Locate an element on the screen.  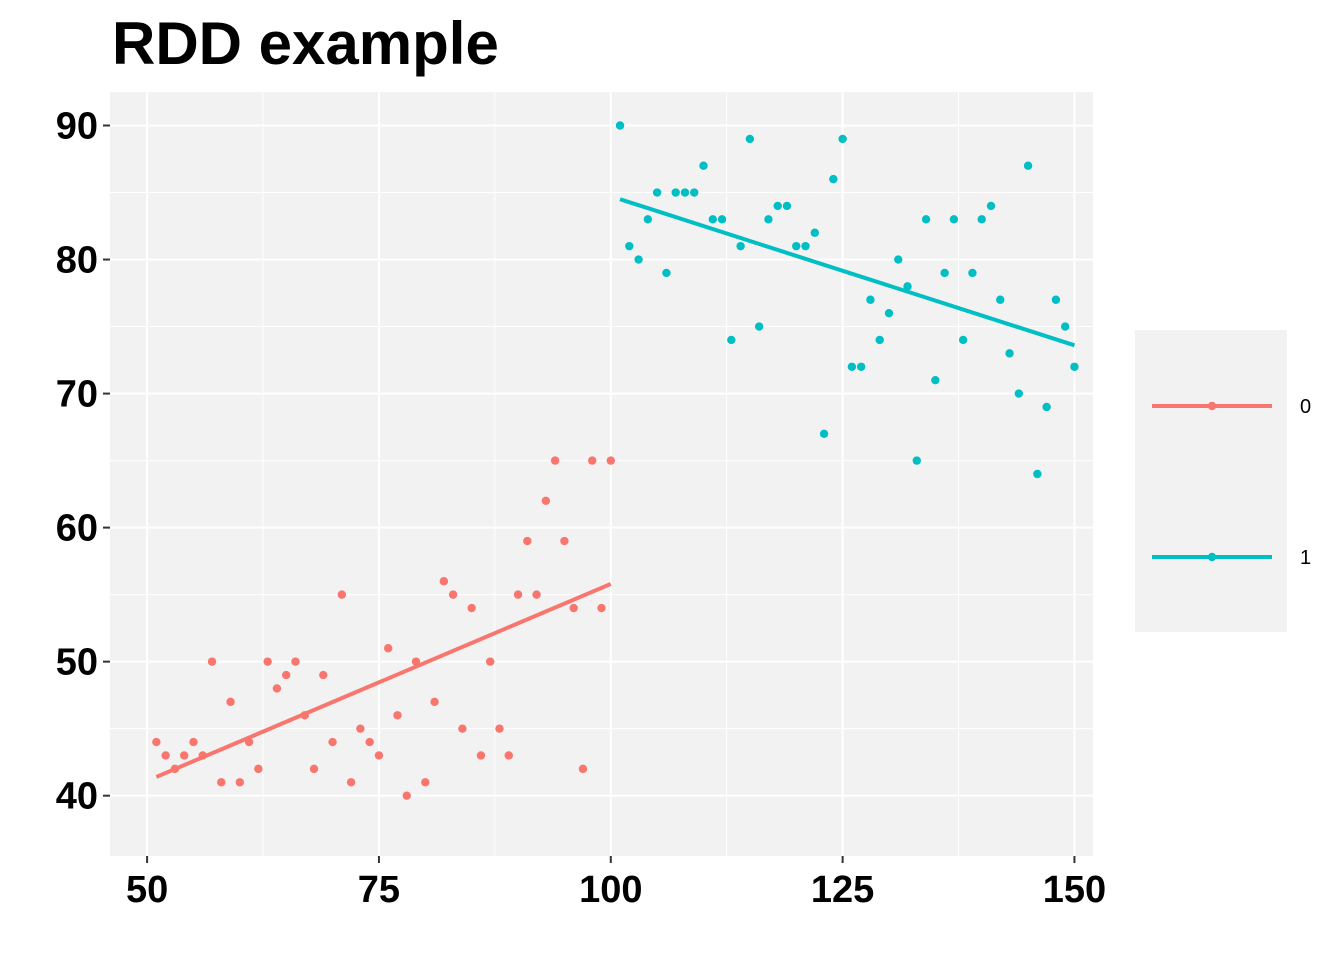
x-tick-label: 150 is located at coordinates (1074, 890).